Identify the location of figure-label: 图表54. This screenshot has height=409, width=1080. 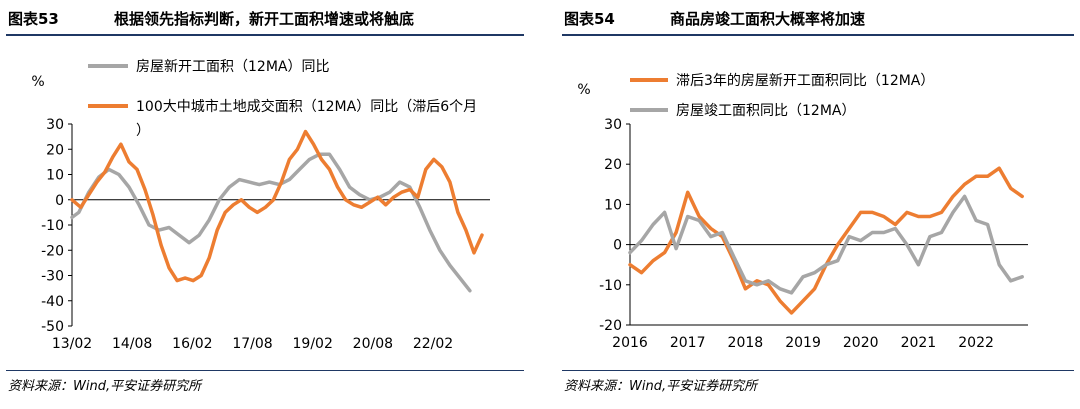
(589, 19).